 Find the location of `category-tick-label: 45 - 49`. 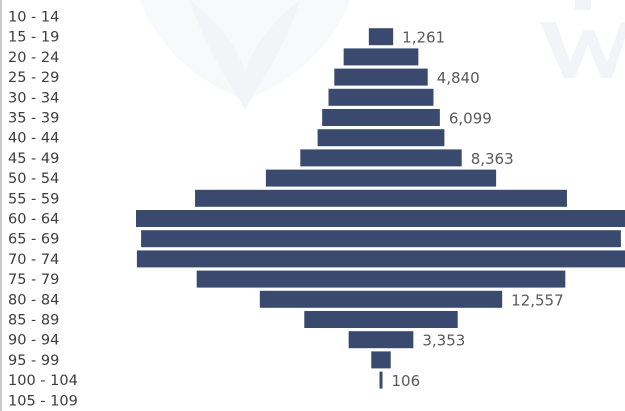

category-tick-label: 45 - 49 is located at coordinates (33, 159).